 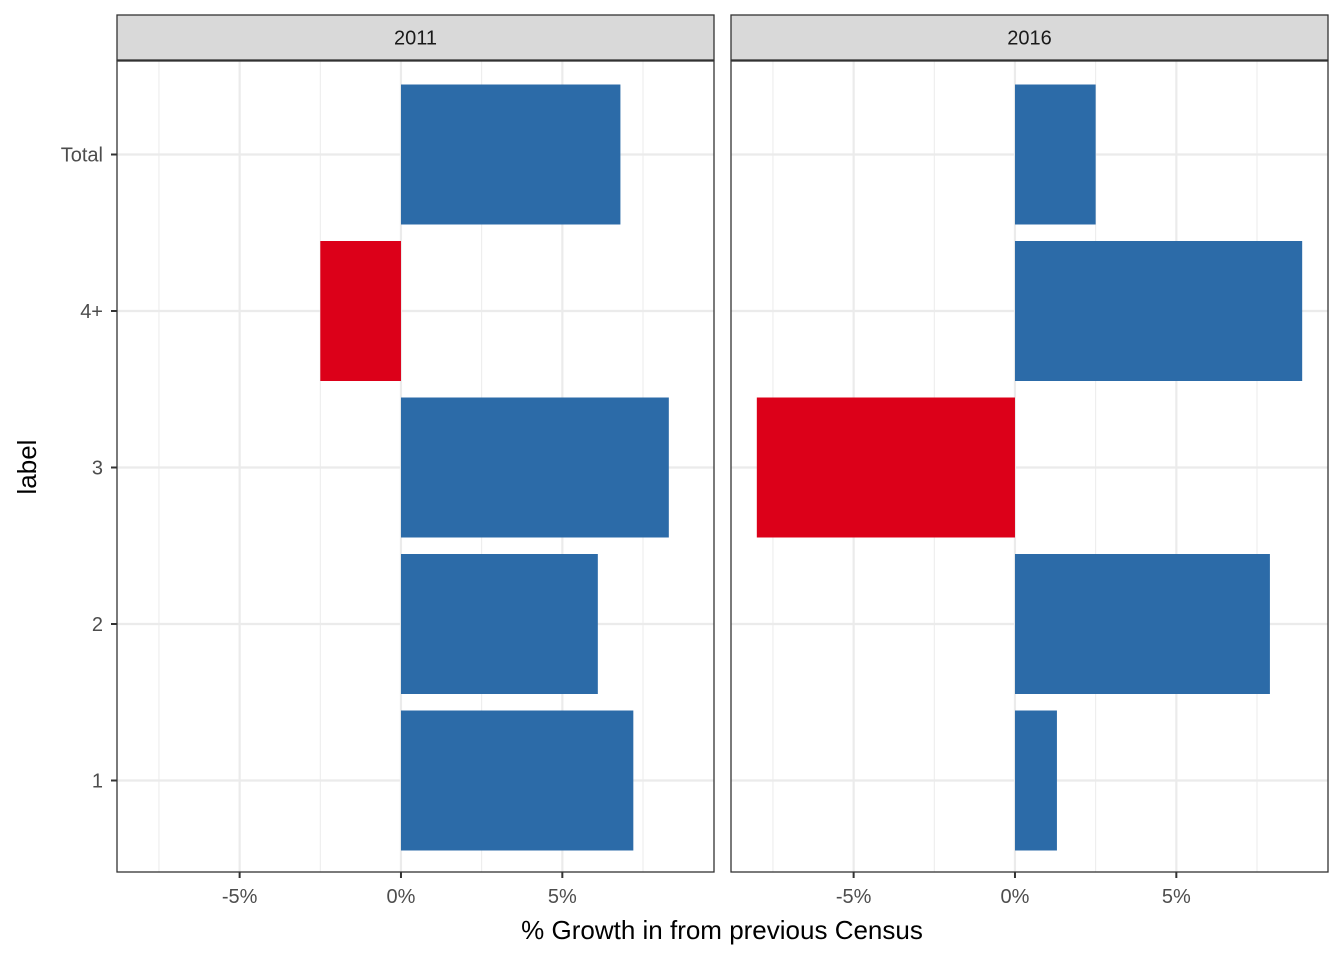 I want to click on bar-0-total, so click(x=510, y=154).